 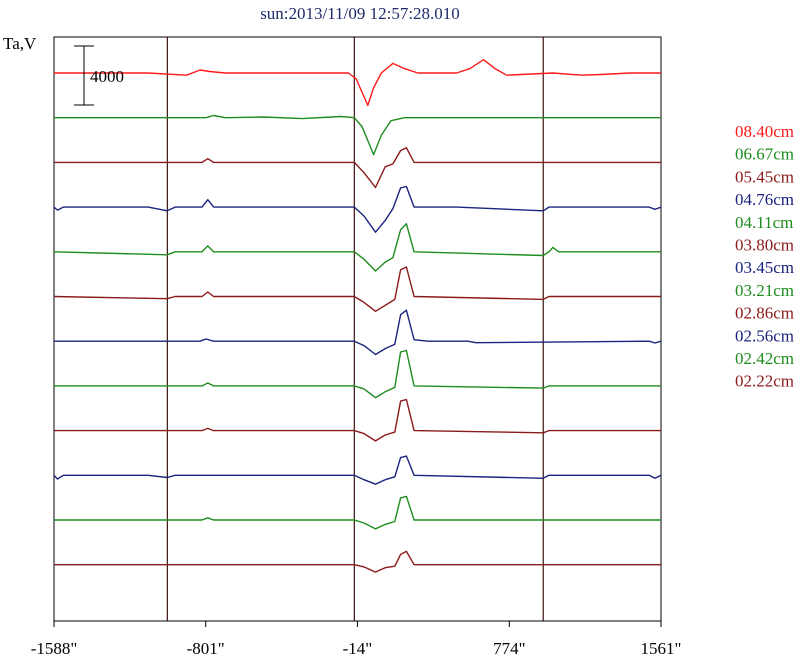 I want to click on legend-entry-02-56cm: 02.56cm, so click(x=764, y=335).